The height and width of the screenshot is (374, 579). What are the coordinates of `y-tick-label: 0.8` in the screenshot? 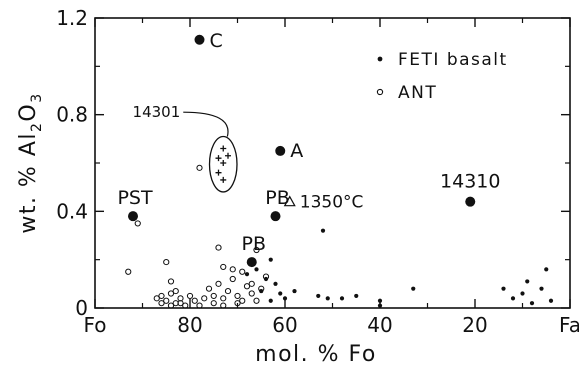 It's located at (72, 115).